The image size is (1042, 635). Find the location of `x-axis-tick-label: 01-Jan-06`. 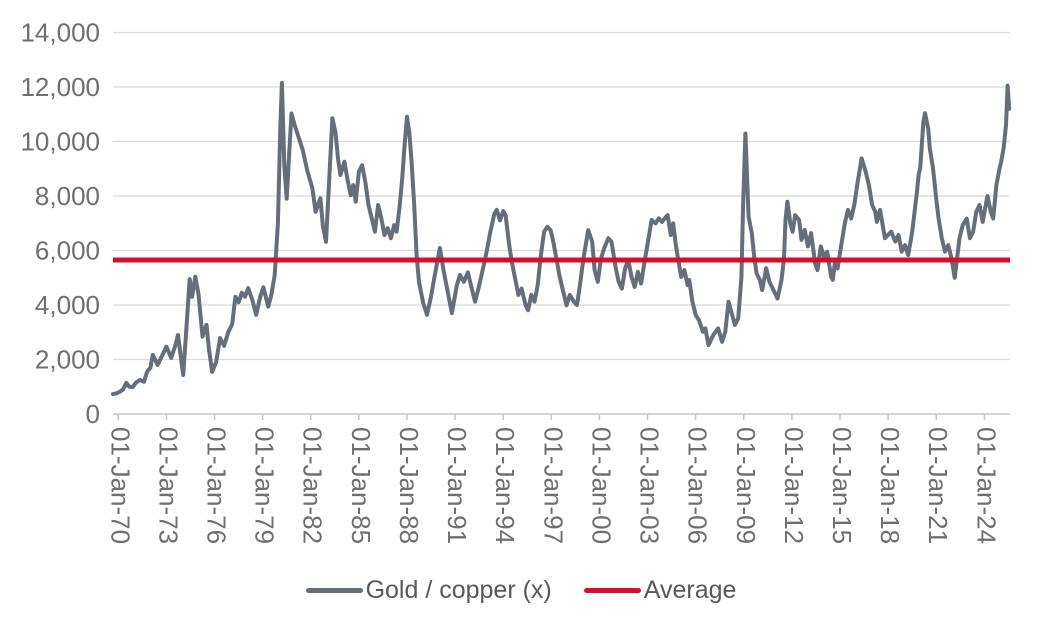

x-axis-tick-label: 01-Jan-06 is located at coordinates (698, 485).